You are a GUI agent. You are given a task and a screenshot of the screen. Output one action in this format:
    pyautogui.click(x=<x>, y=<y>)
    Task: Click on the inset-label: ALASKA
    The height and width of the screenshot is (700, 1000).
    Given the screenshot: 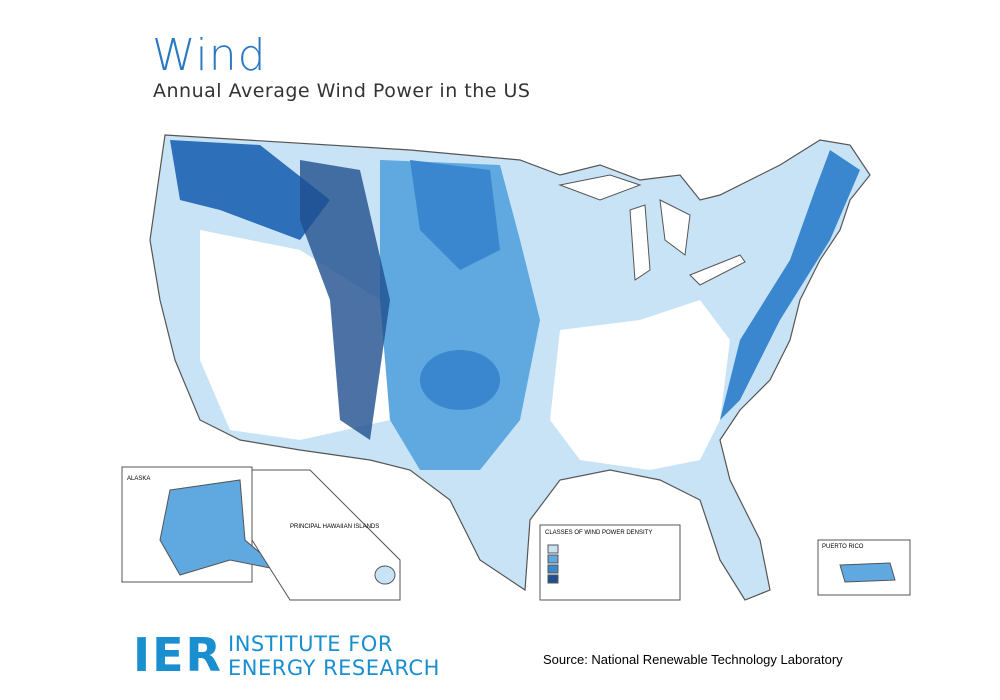 What is the action you would take?
    pyautogui.click(x=138, y=479)
    